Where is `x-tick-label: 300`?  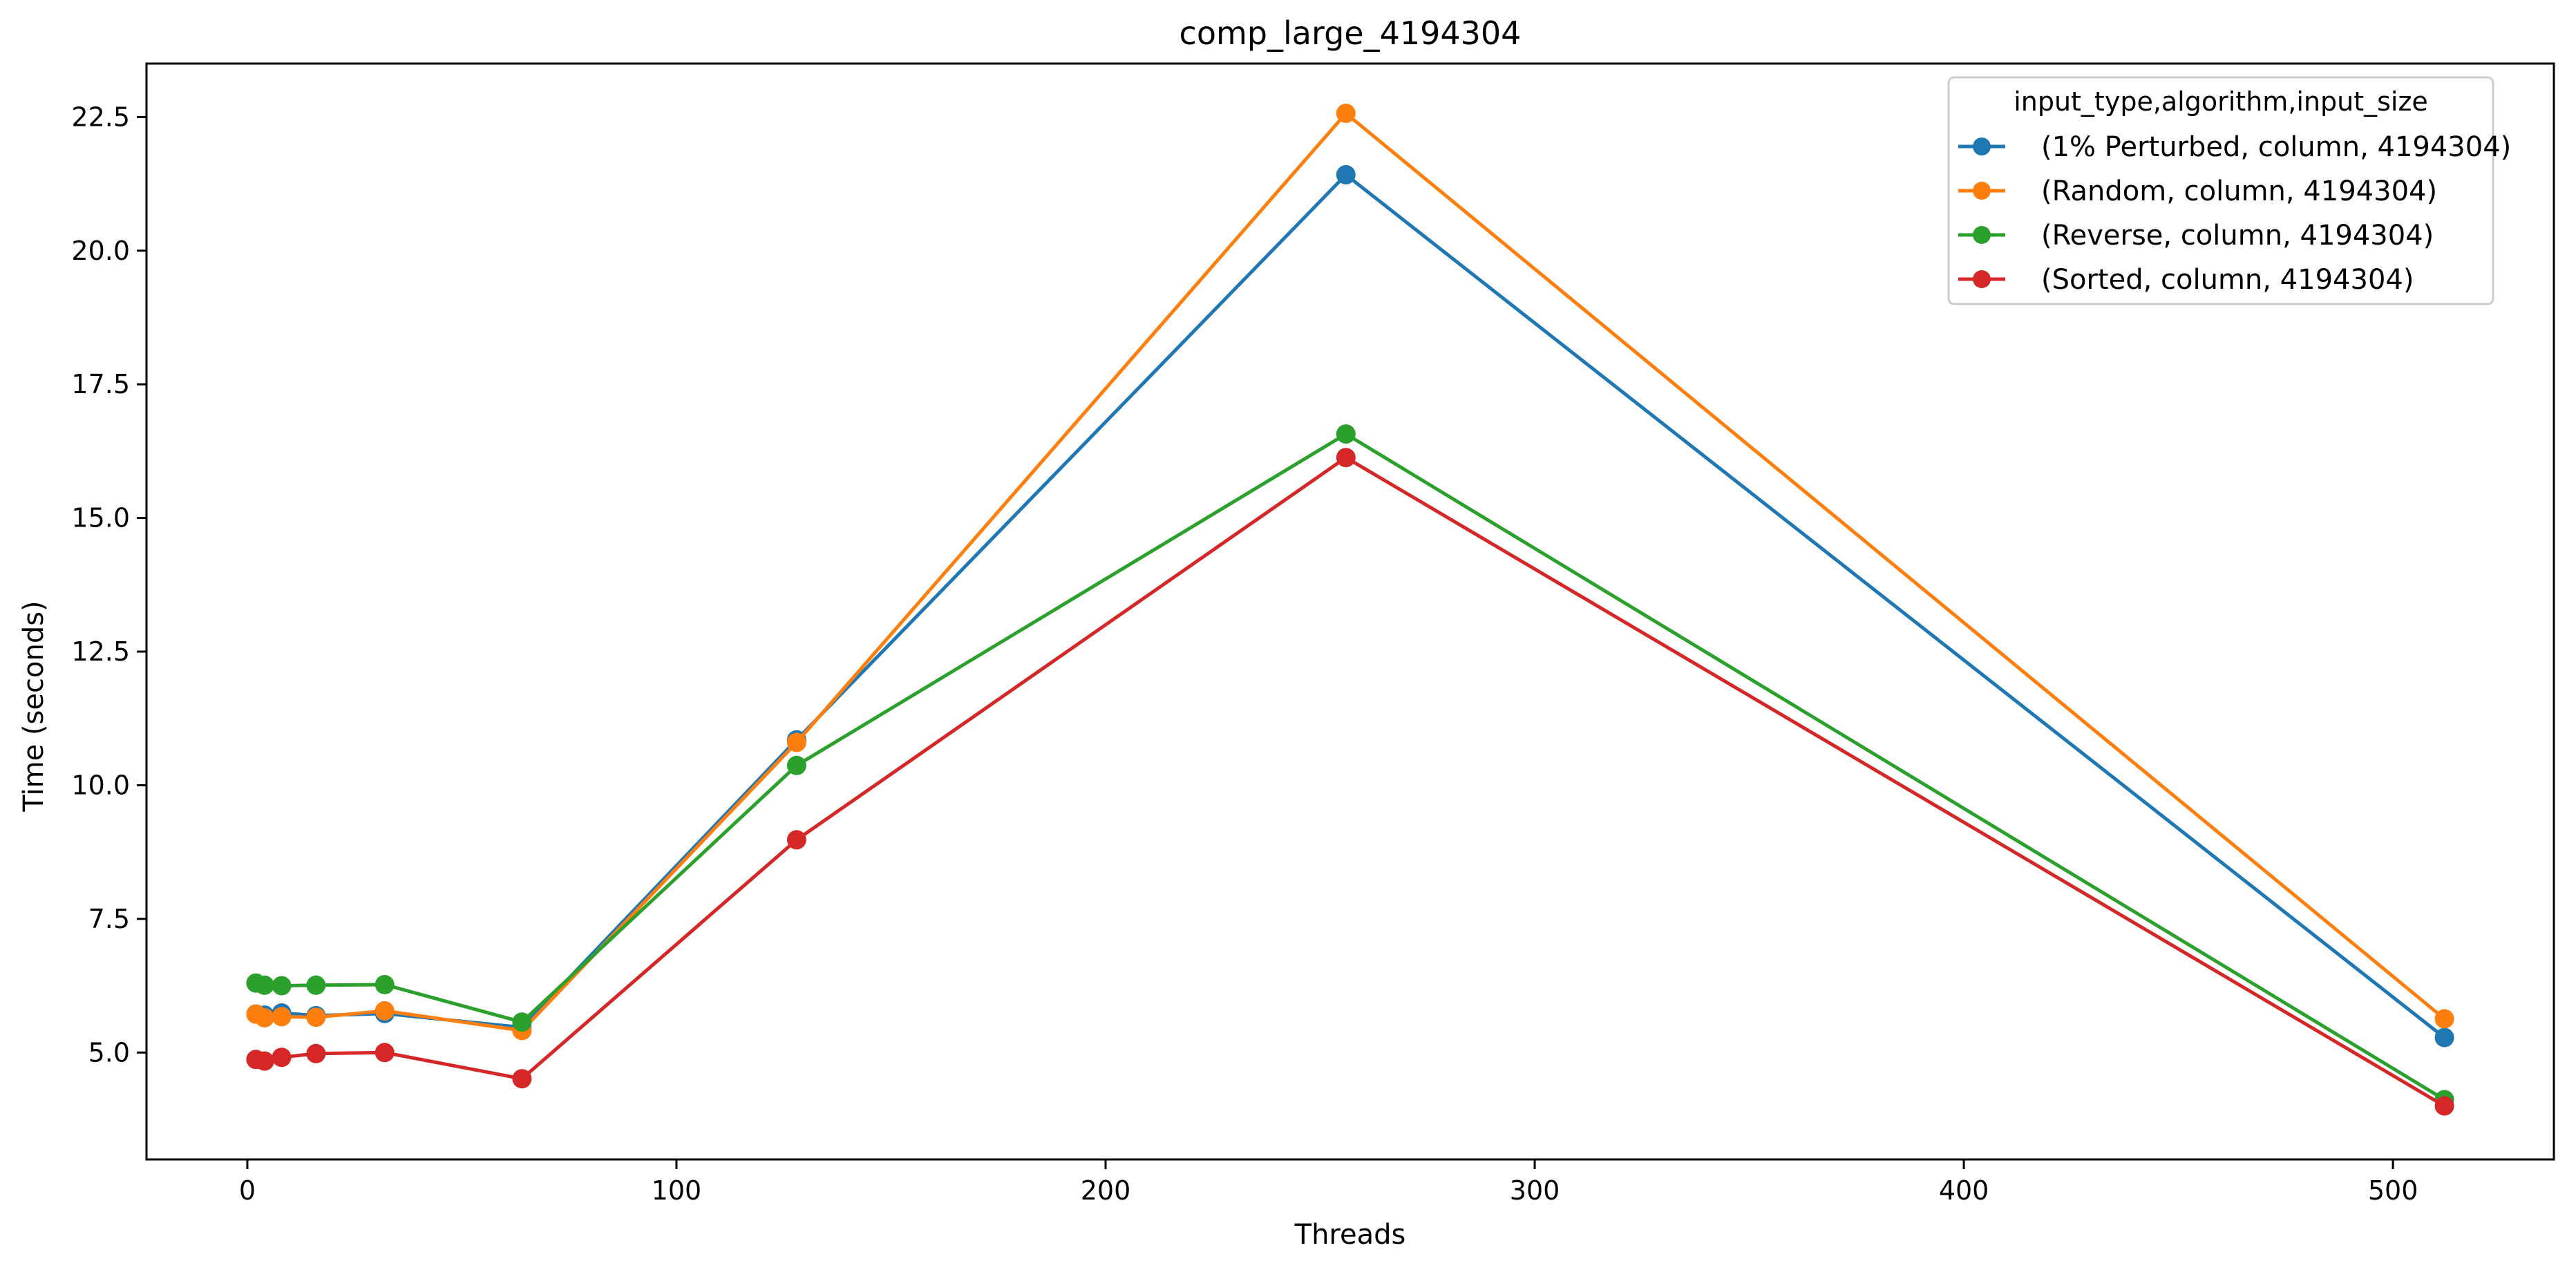
x-tick-label: 300 is located at coordinates (1535, 1190).